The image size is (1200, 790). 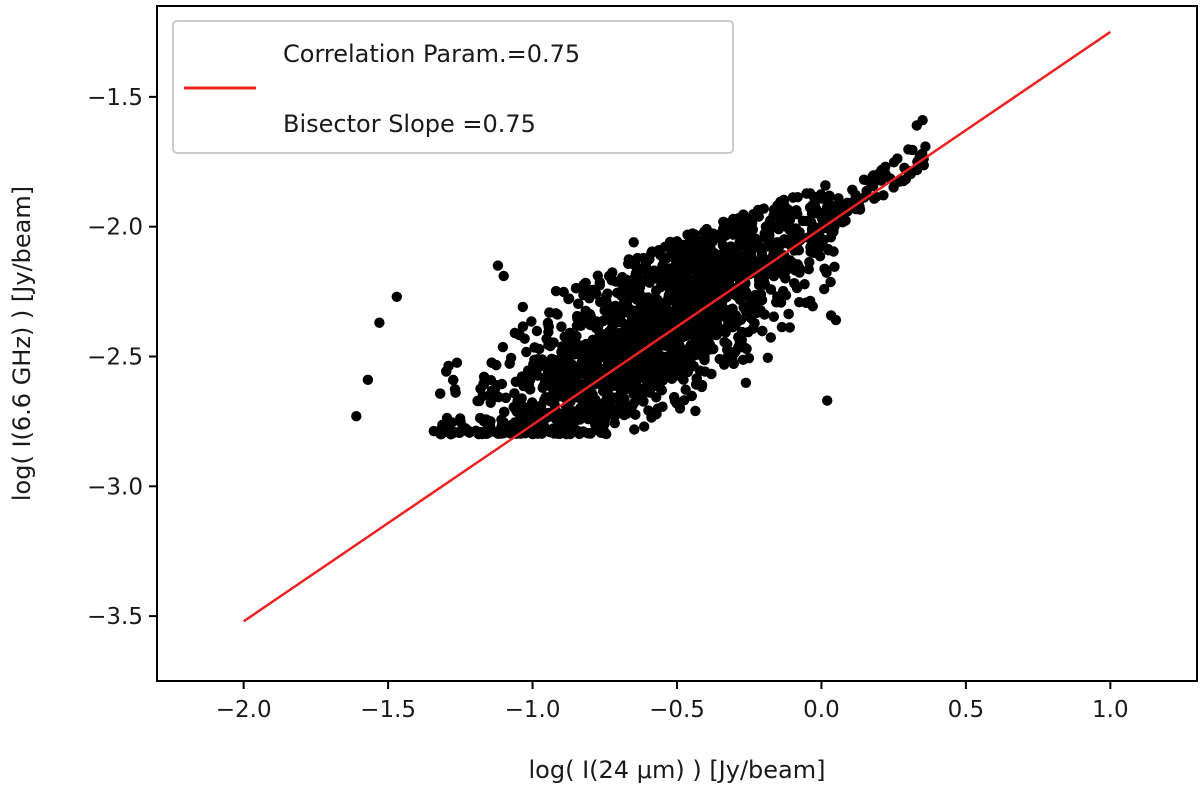 What do you see at coordinates (115, 487) in the screenshot?
I see `y-tick-label: −3.0` at bounding box center [115, 487].